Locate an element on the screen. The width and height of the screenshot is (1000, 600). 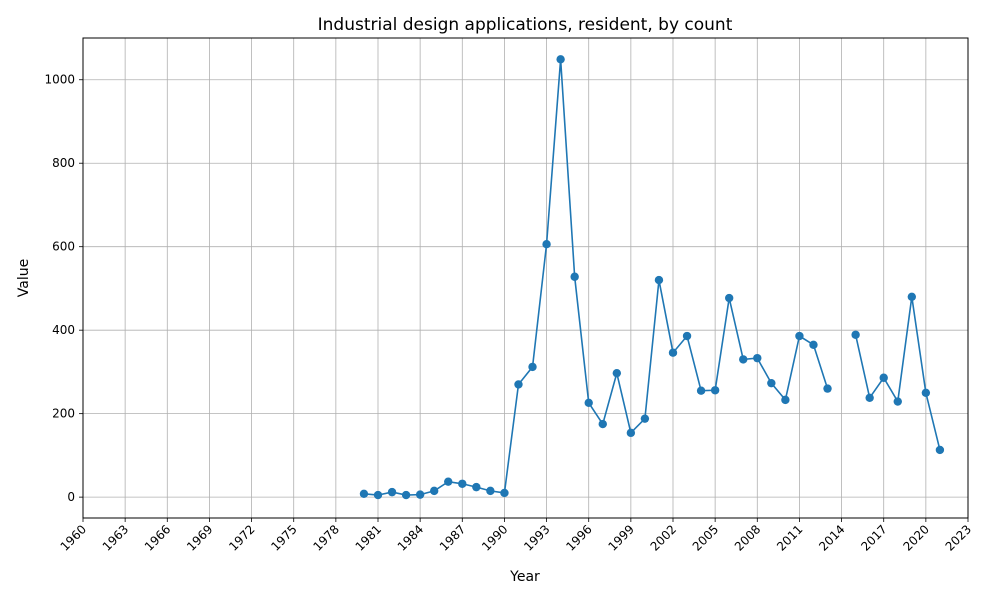
y-tick-label: 400 is located at coordinates (63, 330).